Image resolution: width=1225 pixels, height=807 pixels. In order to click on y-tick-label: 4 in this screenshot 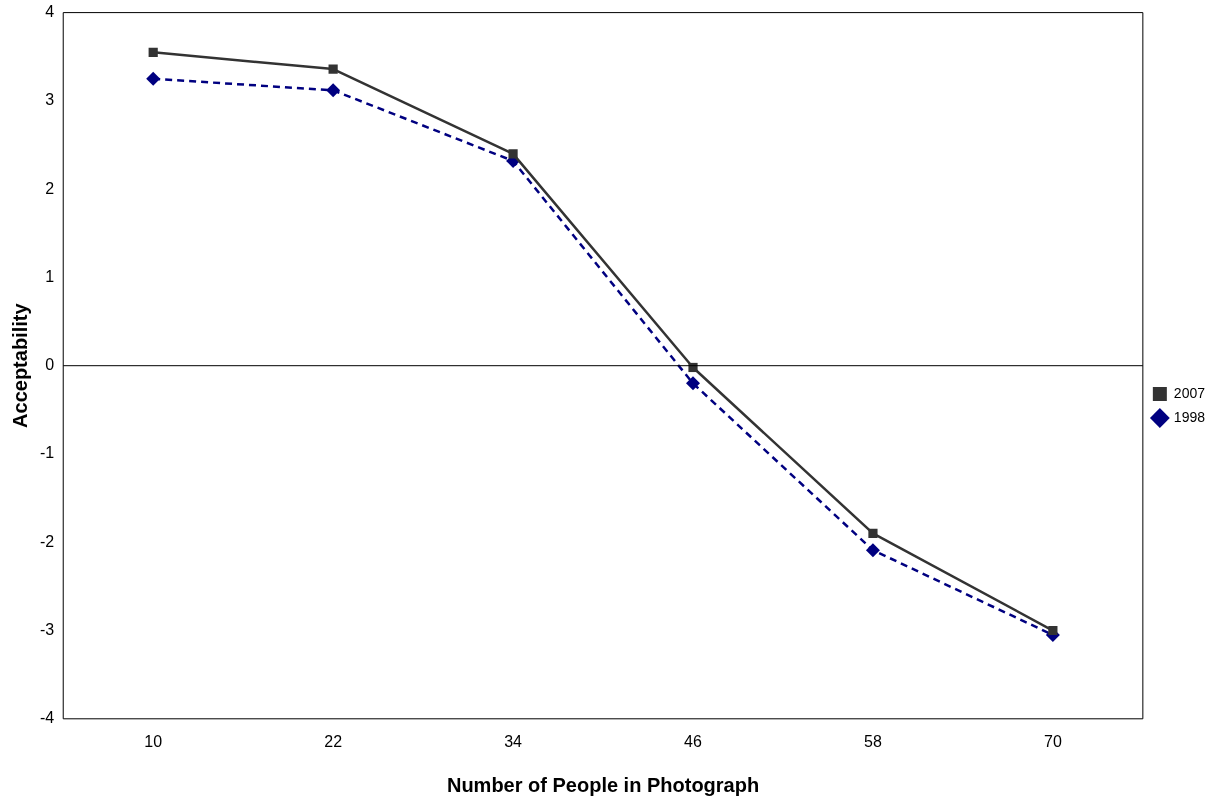, I will do `click(50, 12)`.